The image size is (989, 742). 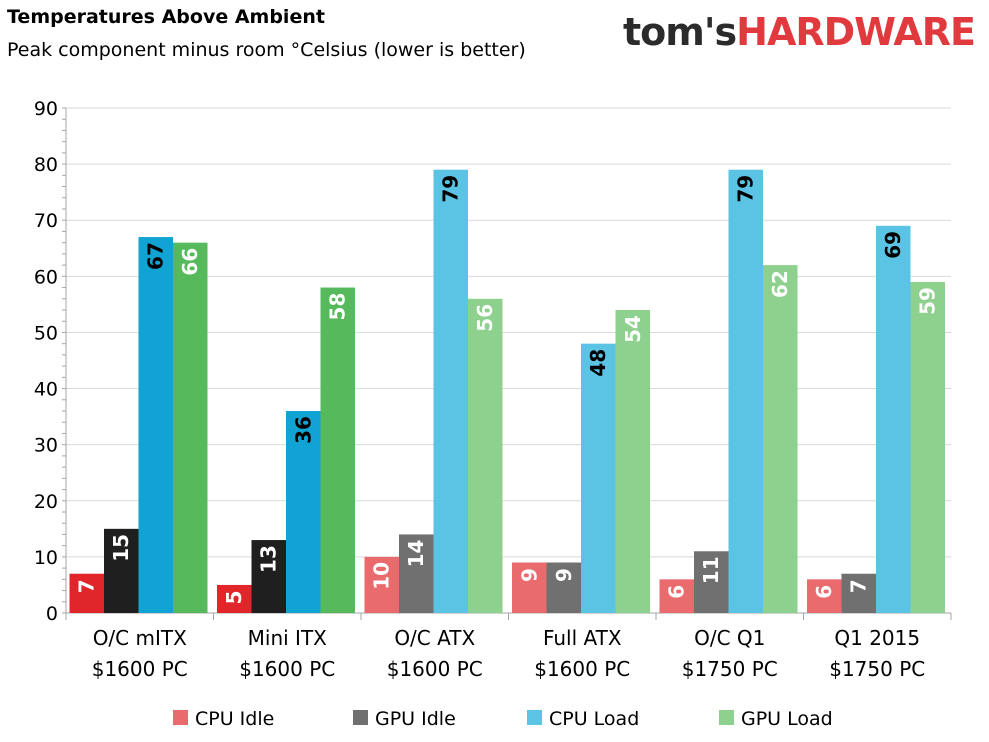 What do you see at coordinates (928, 301) in the screenshot?
I see `data-label: 59` at bounding box center [928, 301].